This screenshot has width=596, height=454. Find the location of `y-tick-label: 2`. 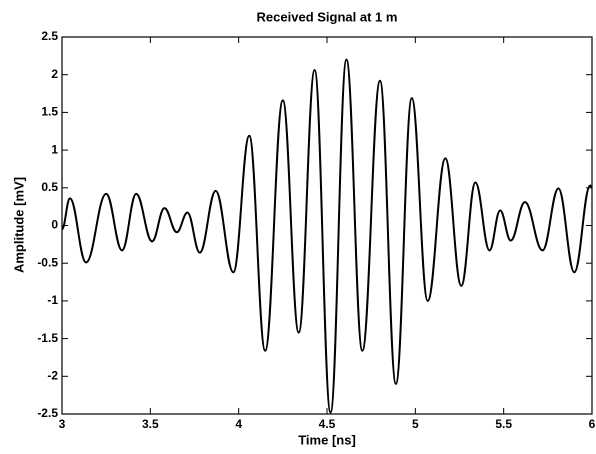

y-tick-label: 2 is located at coordinates (54, 74).